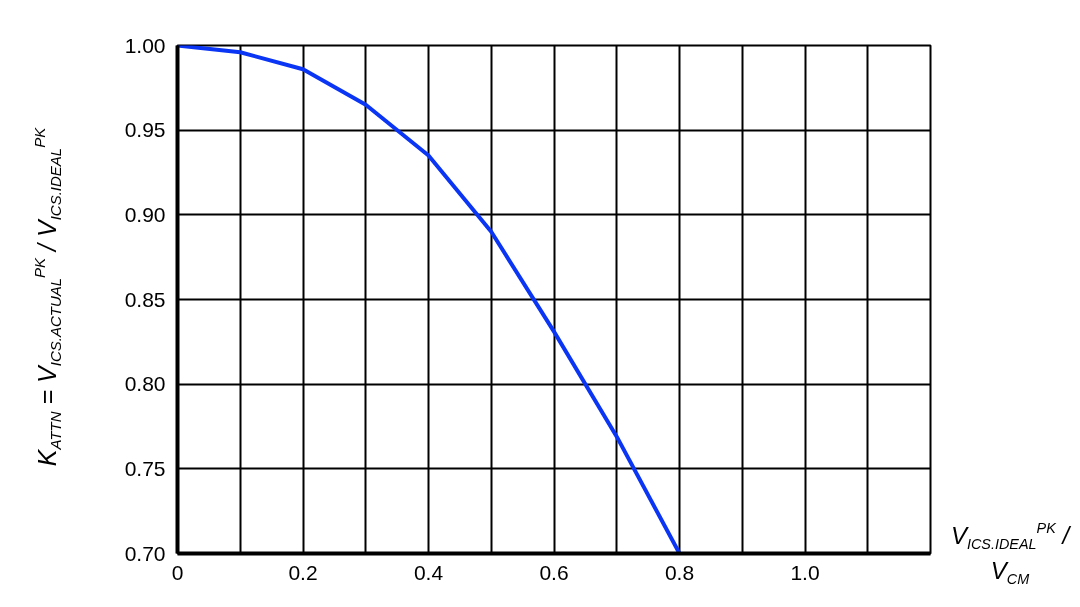 The image size is (1080, 607). Describe the element at coordinates (1010, 554) in the screenshot. I see `text: V$_{ICS.IDEAL}$$^{PK}$ / V$_{CM}$` at that location.